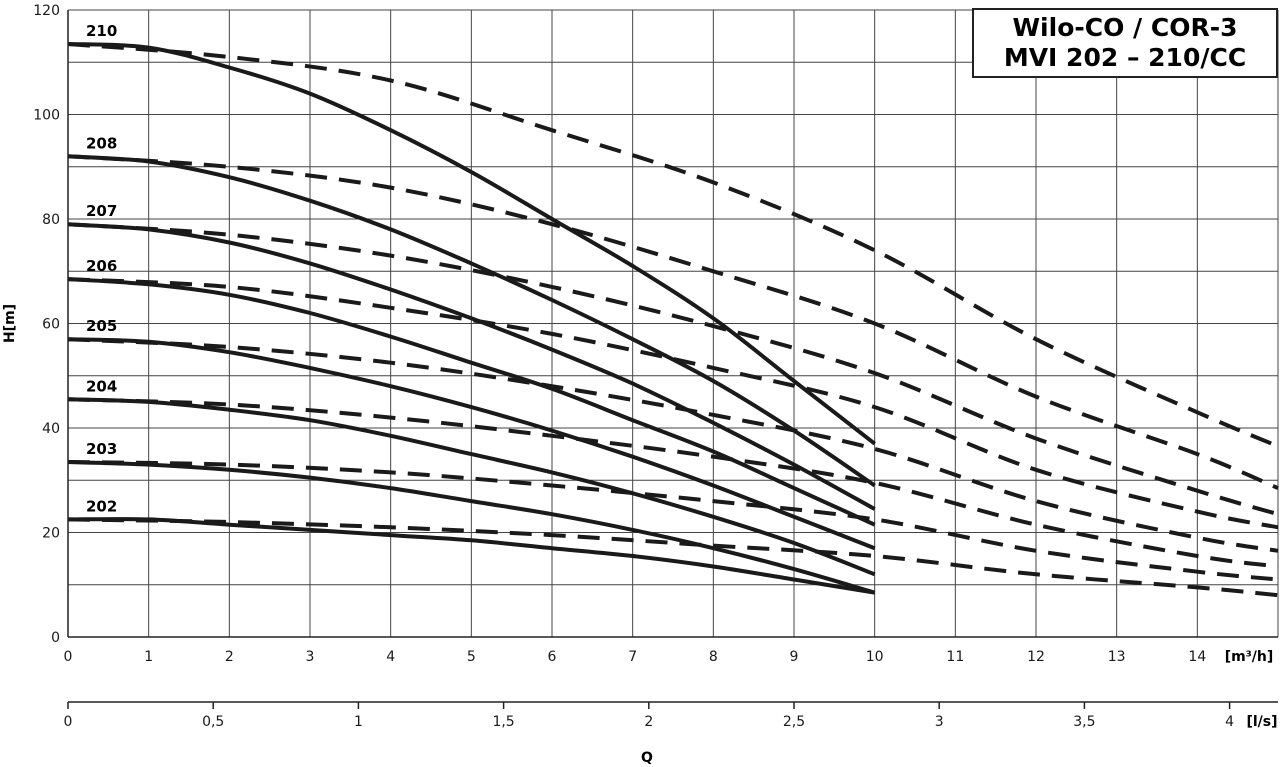 The image size is (1280, 767). I want to click on curve-203-solid, so click(471, 527).